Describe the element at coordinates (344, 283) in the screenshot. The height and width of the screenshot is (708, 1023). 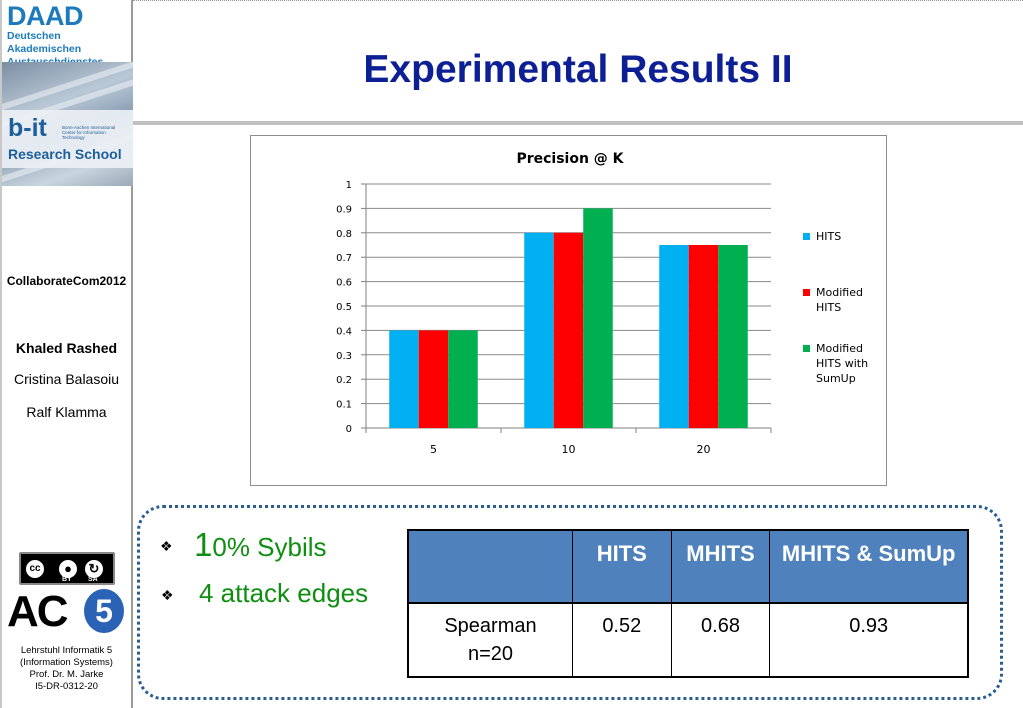
I see `y-tick-label: 0.6` at that location.